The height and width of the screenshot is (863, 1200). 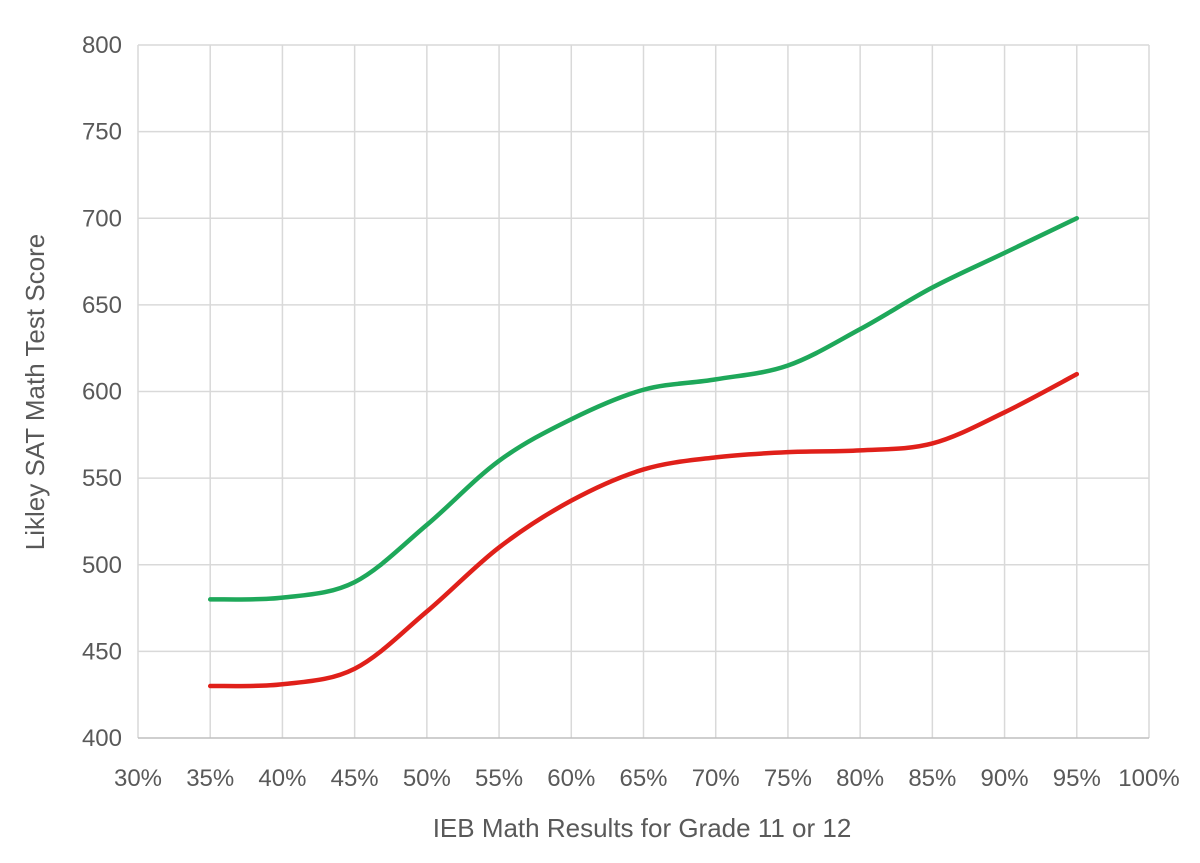 I want to click on x-tick-label: 35%, so click(x=210, y=778).